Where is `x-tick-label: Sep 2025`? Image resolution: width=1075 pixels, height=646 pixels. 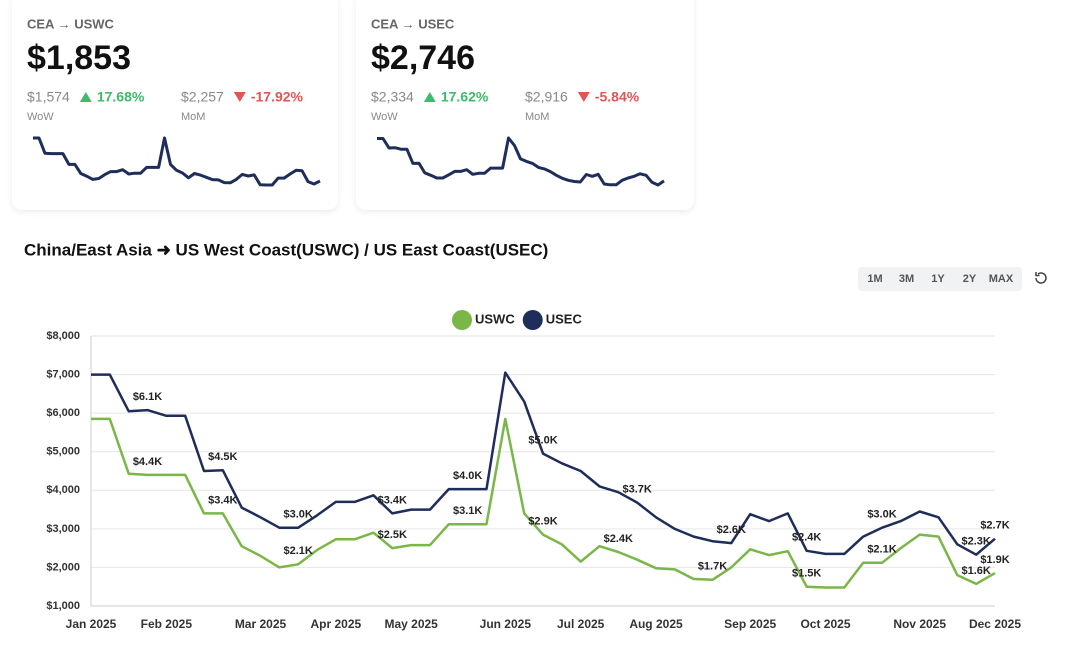 x-tick-label: Sep 2025 is located at coordinates (750, 624).